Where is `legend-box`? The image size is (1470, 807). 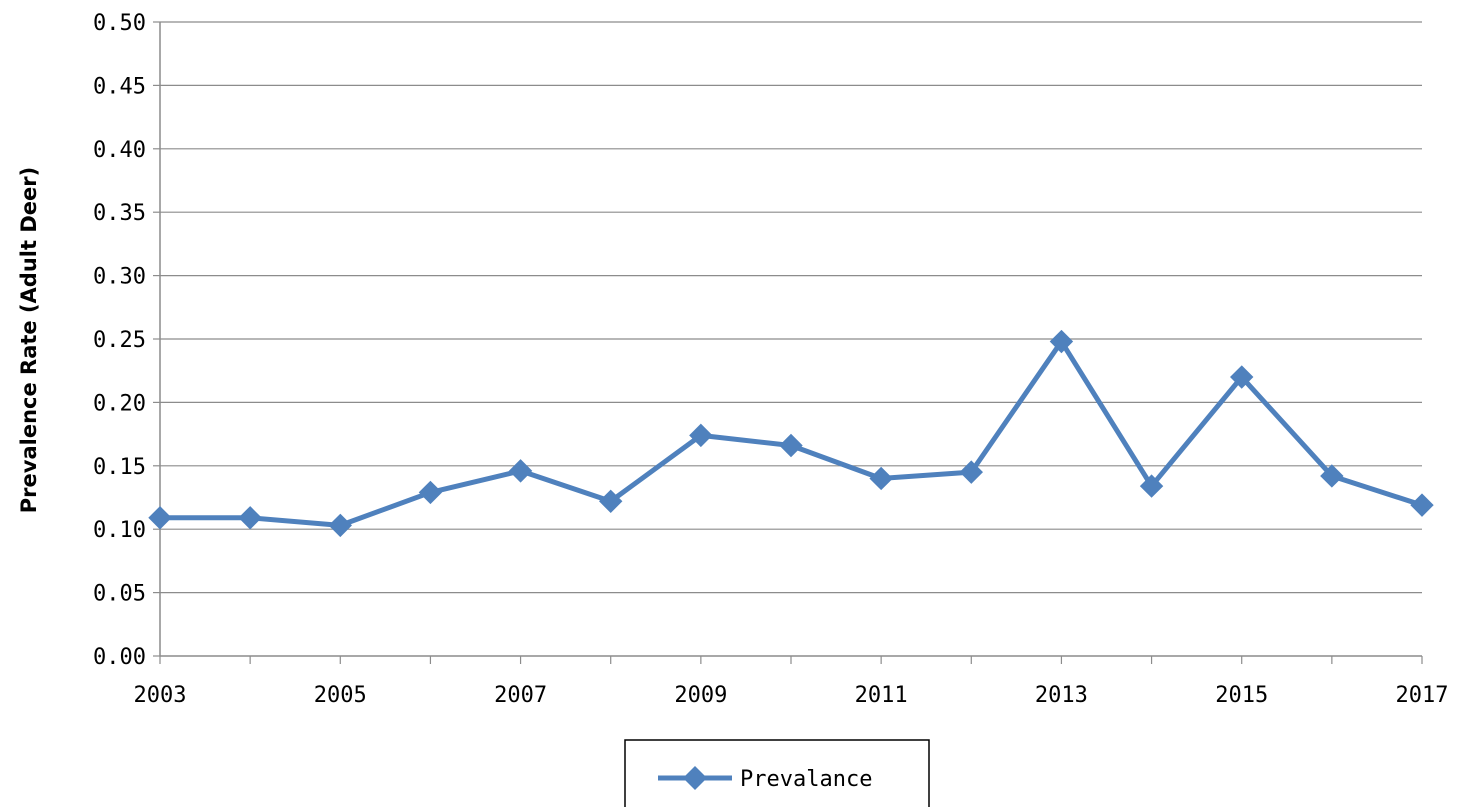 legend-box is located at coordinates (777, 773).